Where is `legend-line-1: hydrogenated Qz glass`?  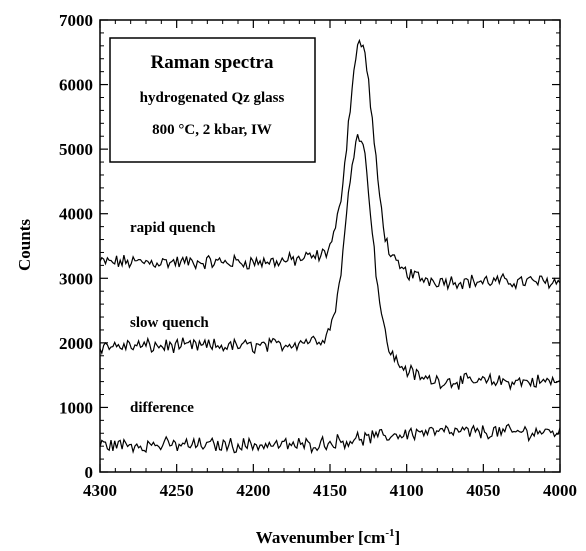 legend-line-1: hydrogenated Qz glass is located at coordinates (212, 98).